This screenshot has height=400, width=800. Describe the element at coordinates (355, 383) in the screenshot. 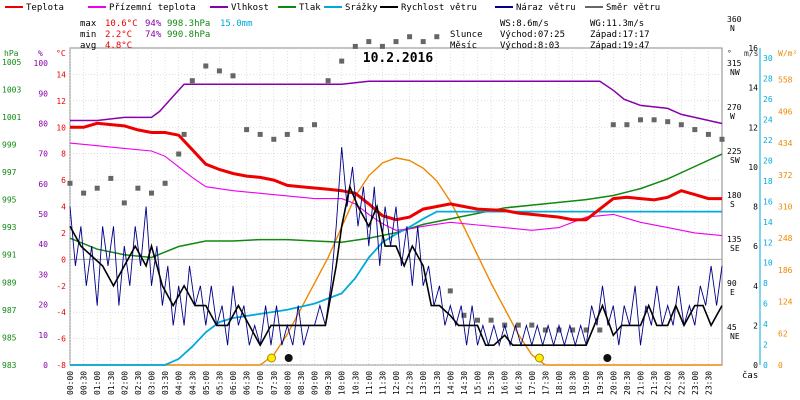

I see `x-tick-label: 10:30` at that location.